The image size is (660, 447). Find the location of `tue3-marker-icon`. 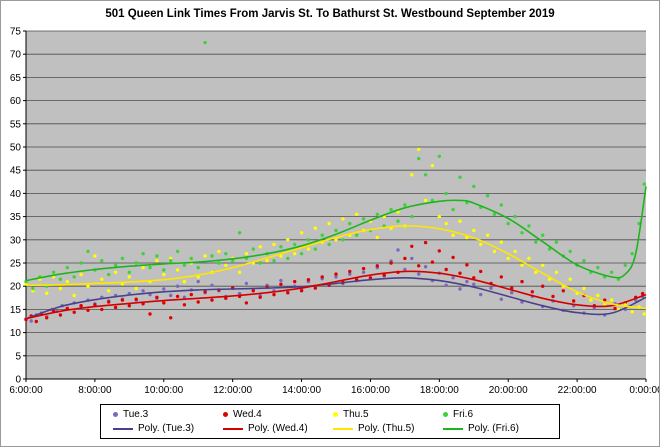

tue3-marker-icon is located at coordinates (115, 414).